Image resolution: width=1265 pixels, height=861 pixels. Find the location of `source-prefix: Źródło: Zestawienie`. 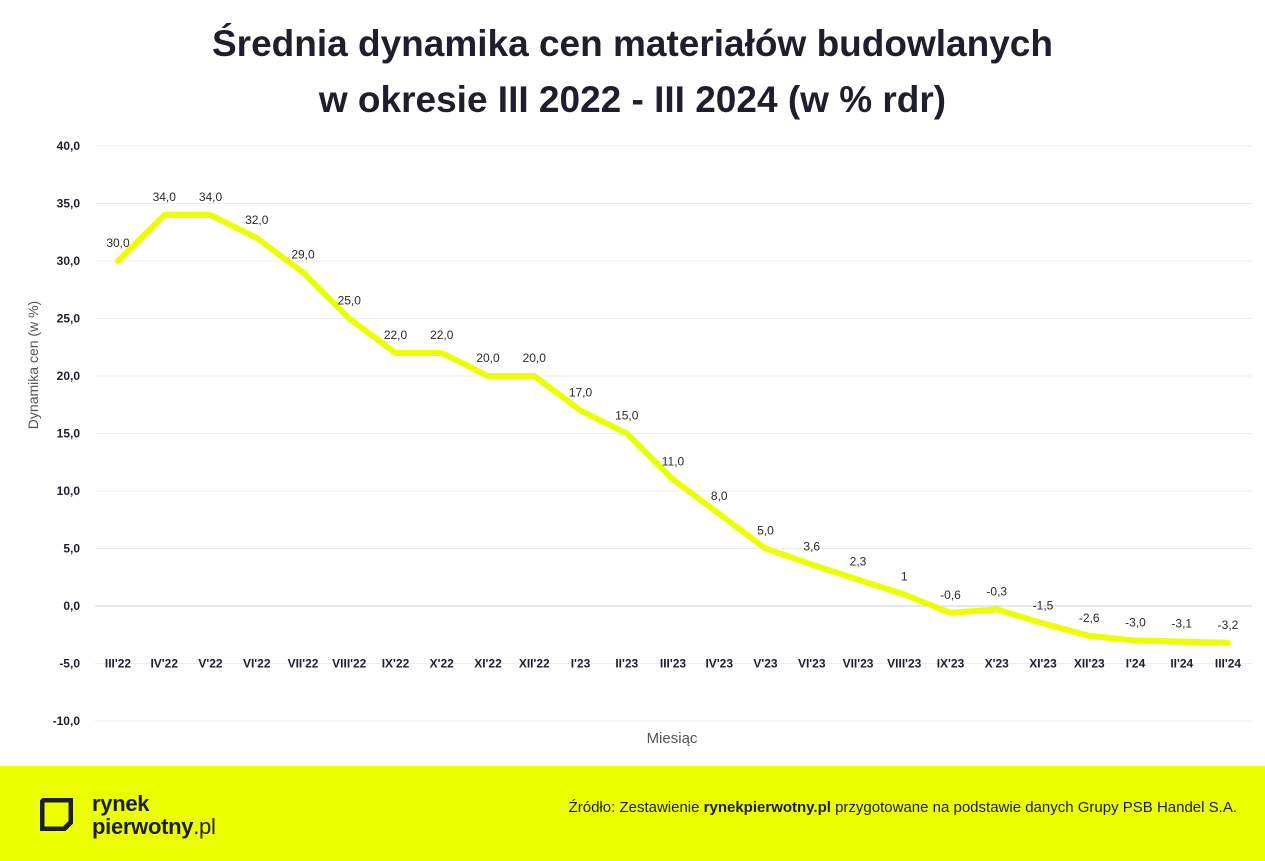

source-prefix: Źródło: Zestawienie is located at coordinates (636, 807).